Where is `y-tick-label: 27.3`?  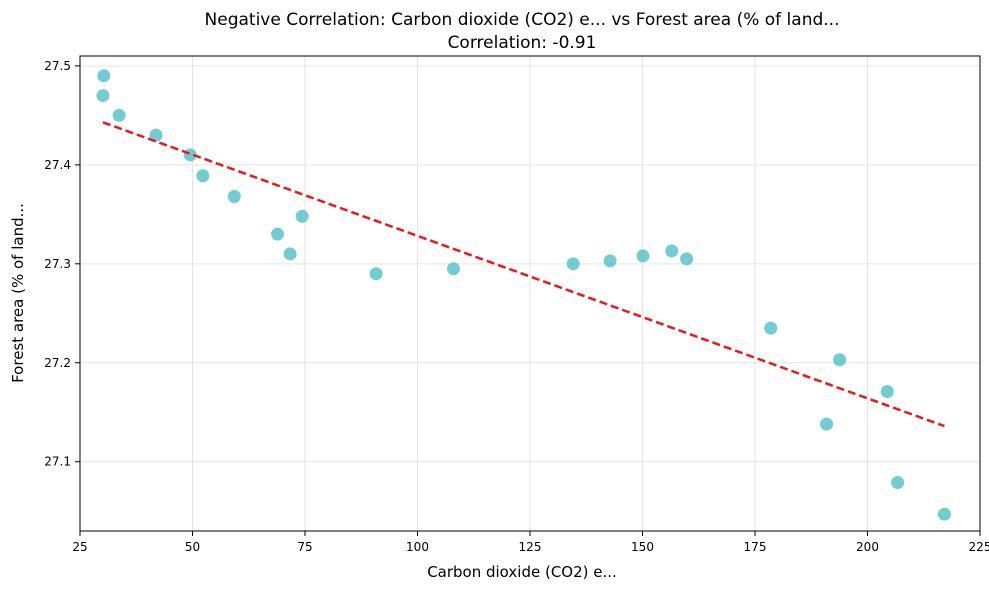 y-tick-label: 27.3 is located at coordinates (57, 264).